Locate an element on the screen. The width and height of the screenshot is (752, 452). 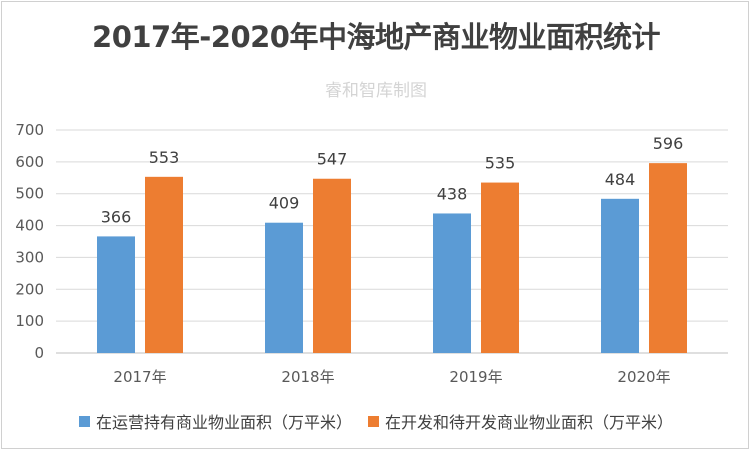
y-tick-label: 500 is located at coordinates (29, 194).